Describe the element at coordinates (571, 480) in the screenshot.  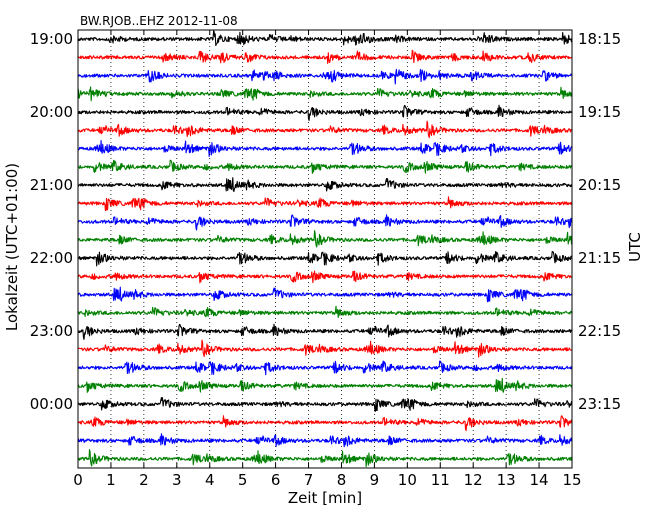
I see `x-tick-label: 15` at that location.